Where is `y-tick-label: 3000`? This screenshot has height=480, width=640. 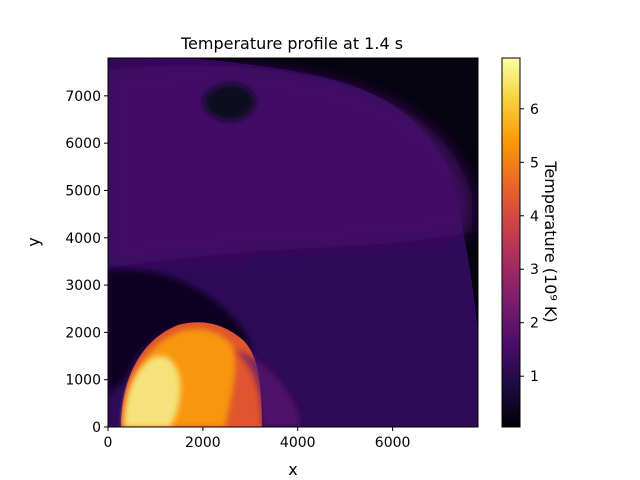
y-tick-label: 3000 is located at coordinates (83, 286).